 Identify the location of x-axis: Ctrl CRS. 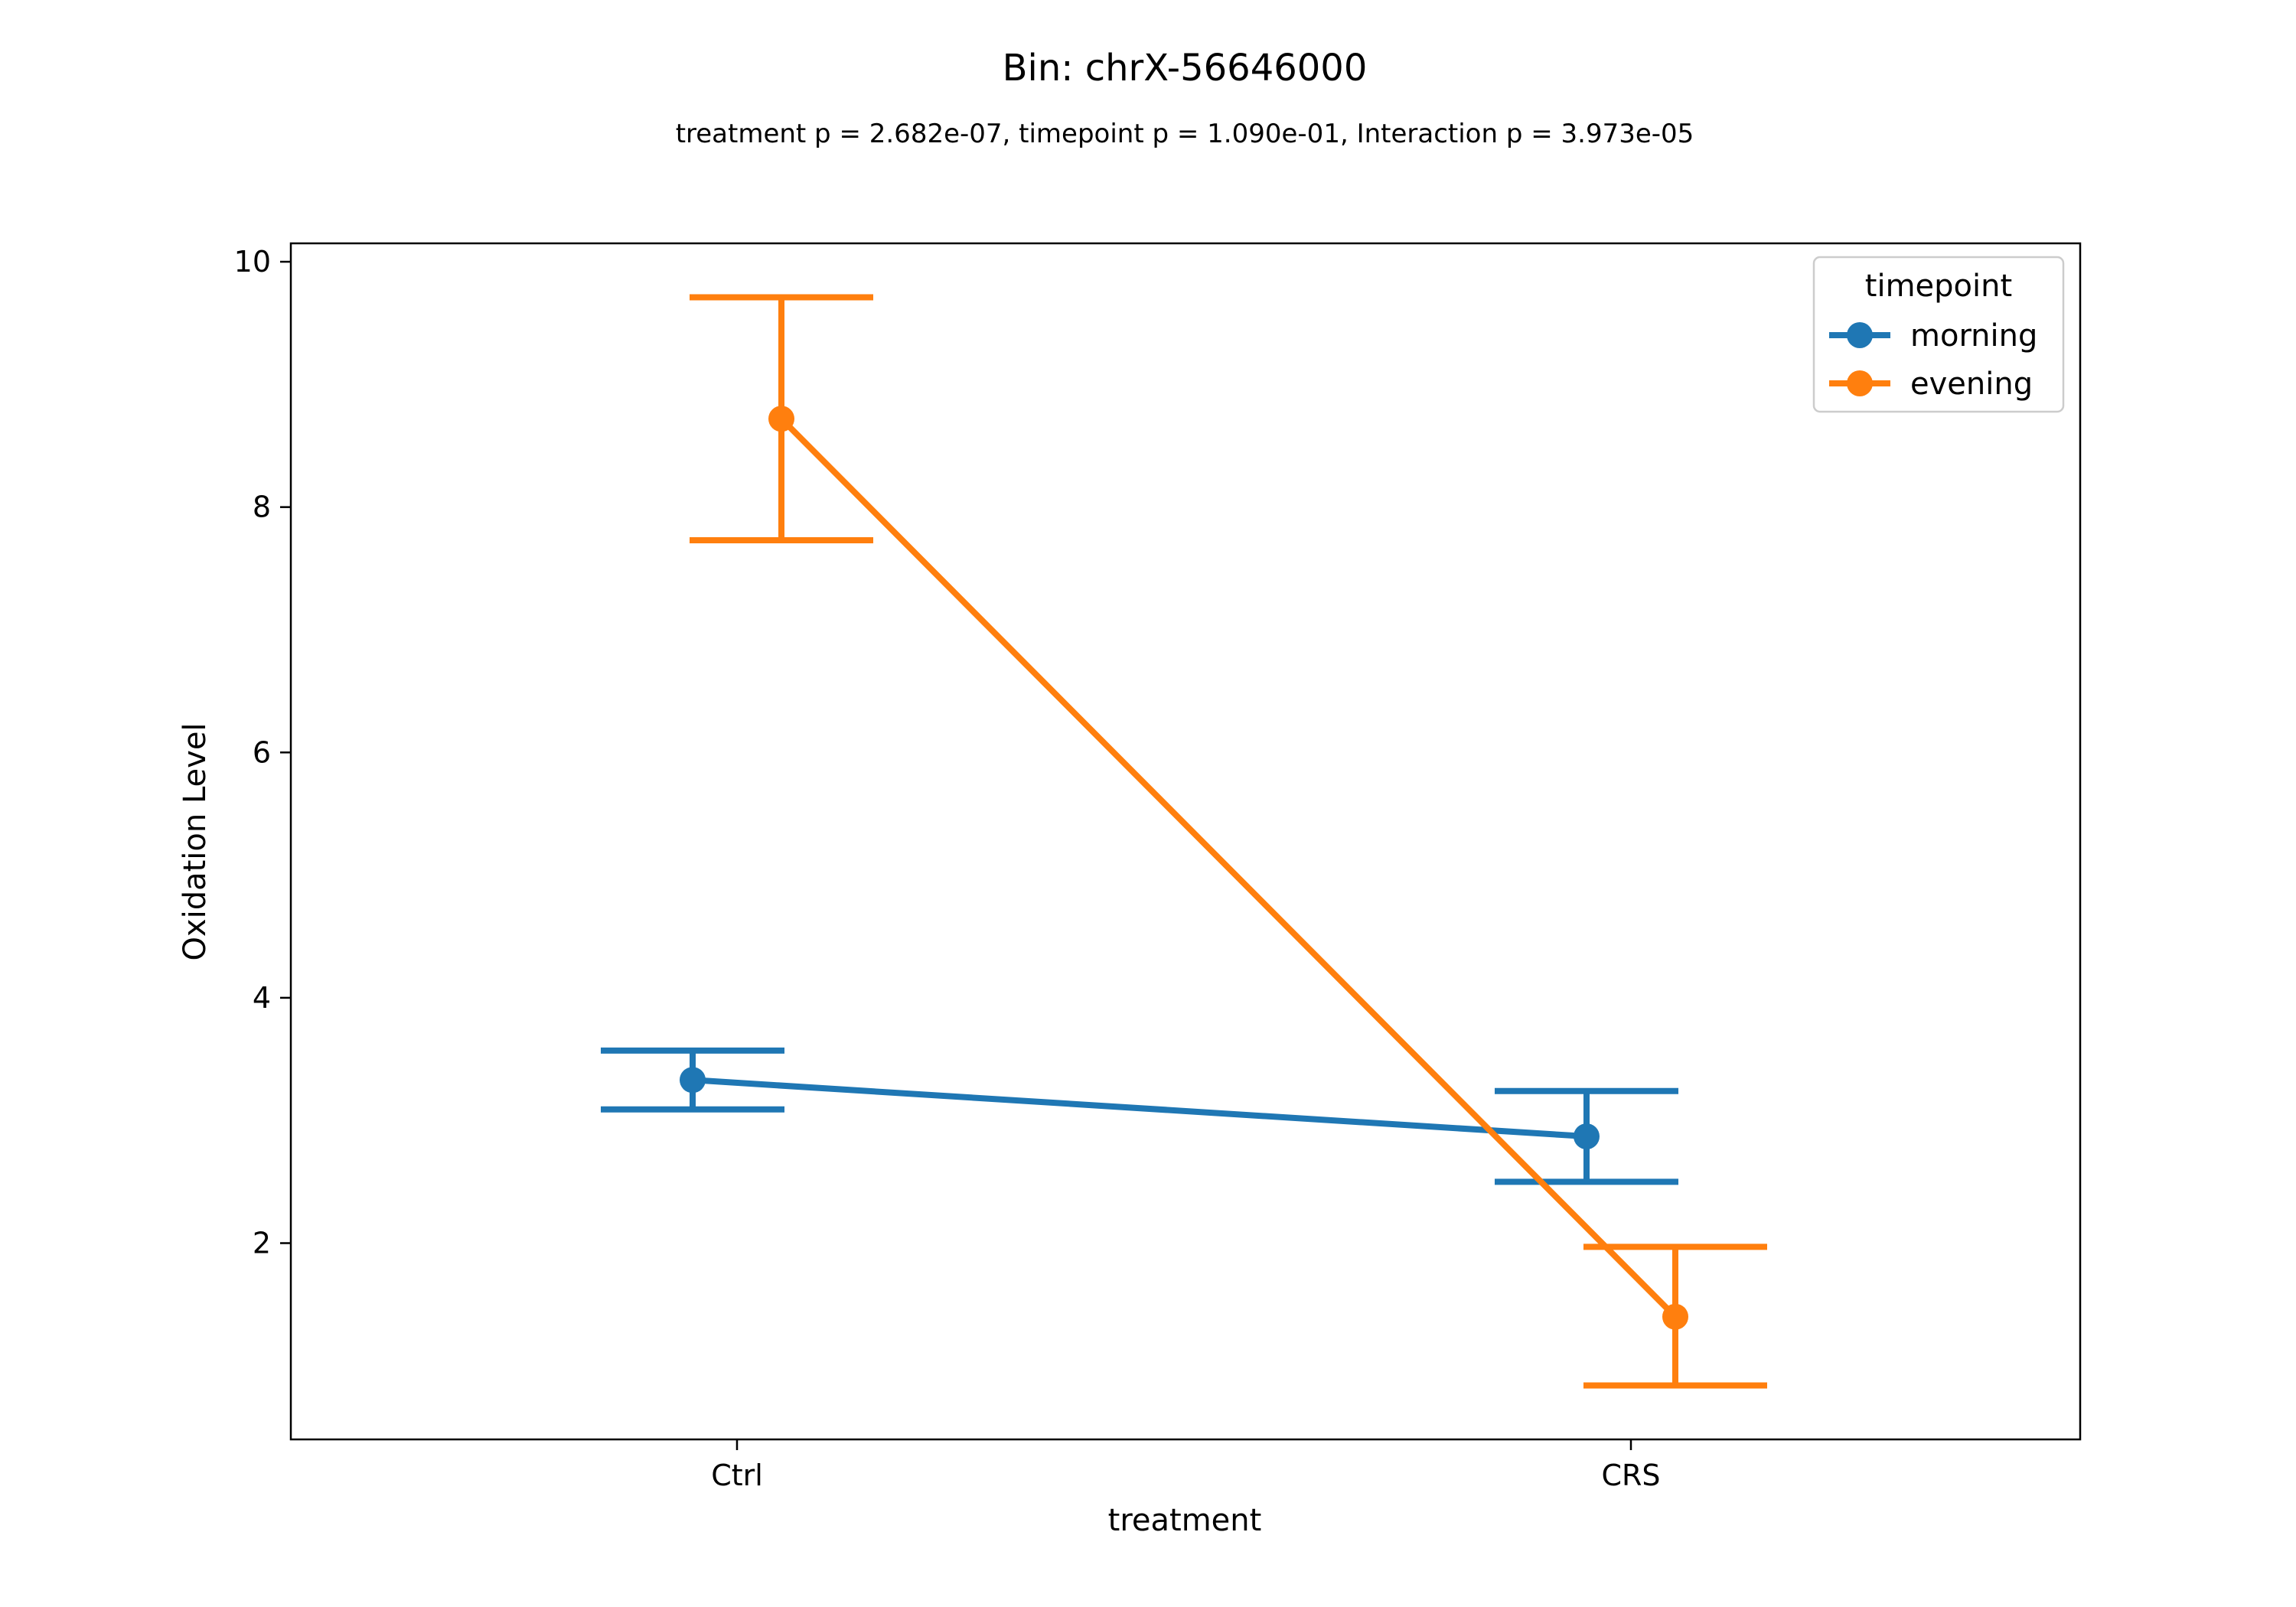
(1186, 1465).